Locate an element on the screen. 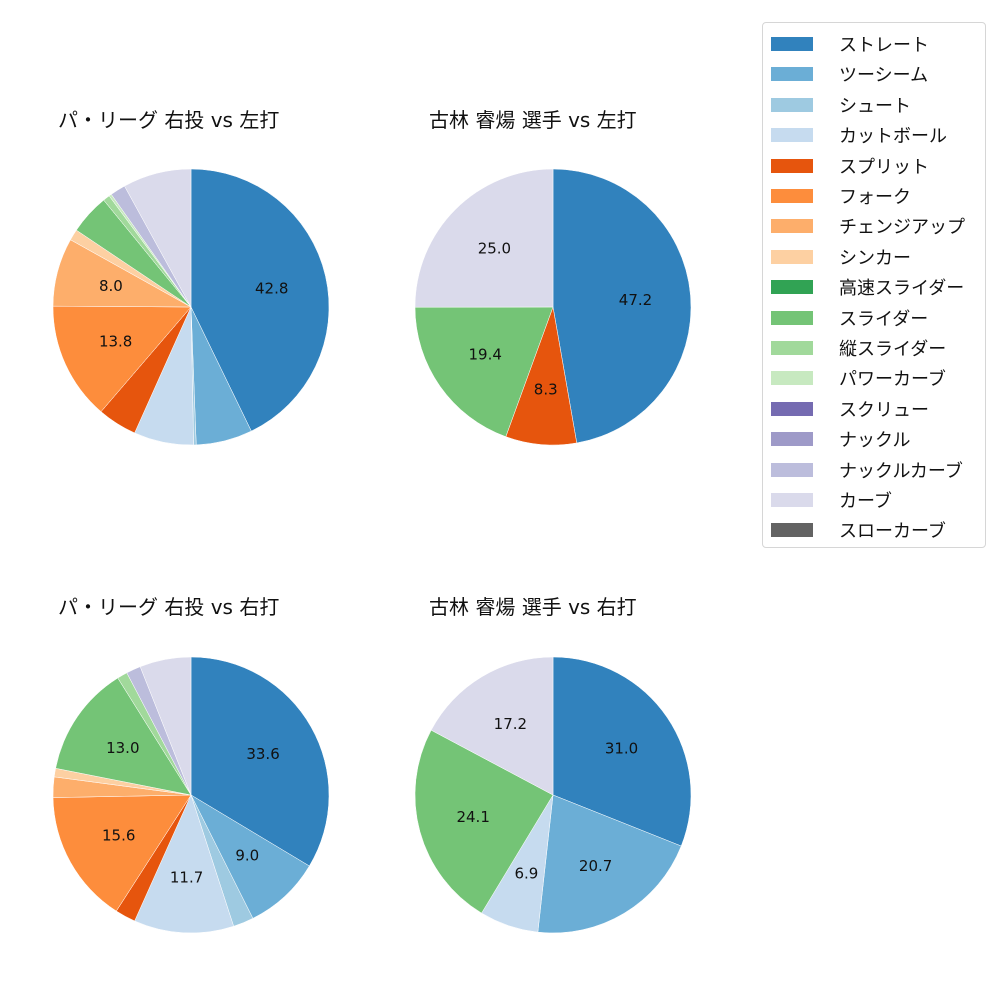 This screenshot has height=1000, width=1000. legend-item: カーブ is located at coordinates (831, 500).